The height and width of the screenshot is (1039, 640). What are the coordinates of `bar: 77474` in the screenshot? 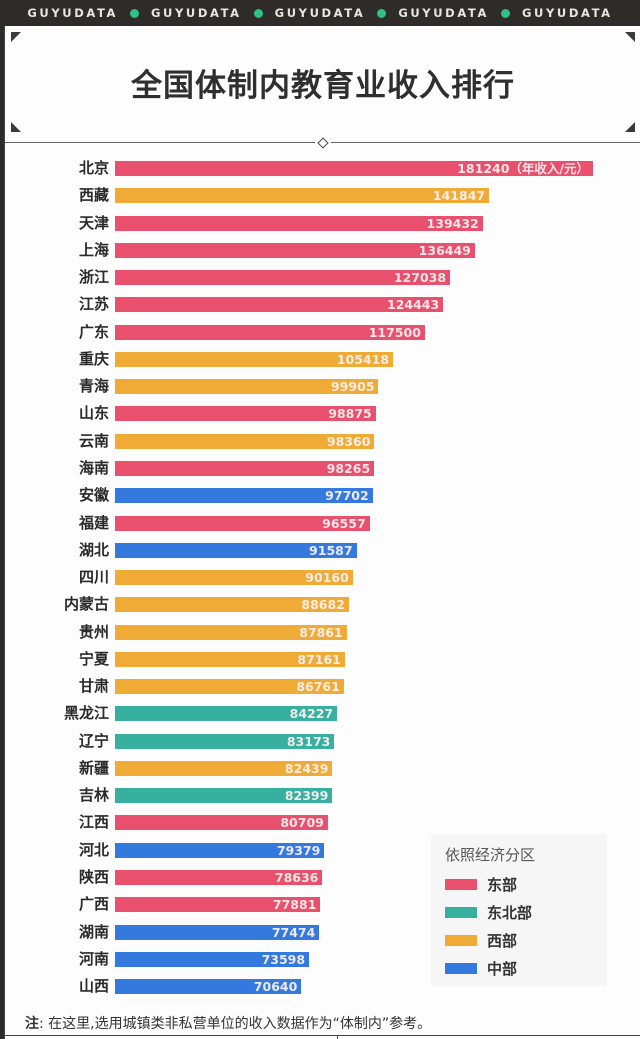 It's located at (217, 932).